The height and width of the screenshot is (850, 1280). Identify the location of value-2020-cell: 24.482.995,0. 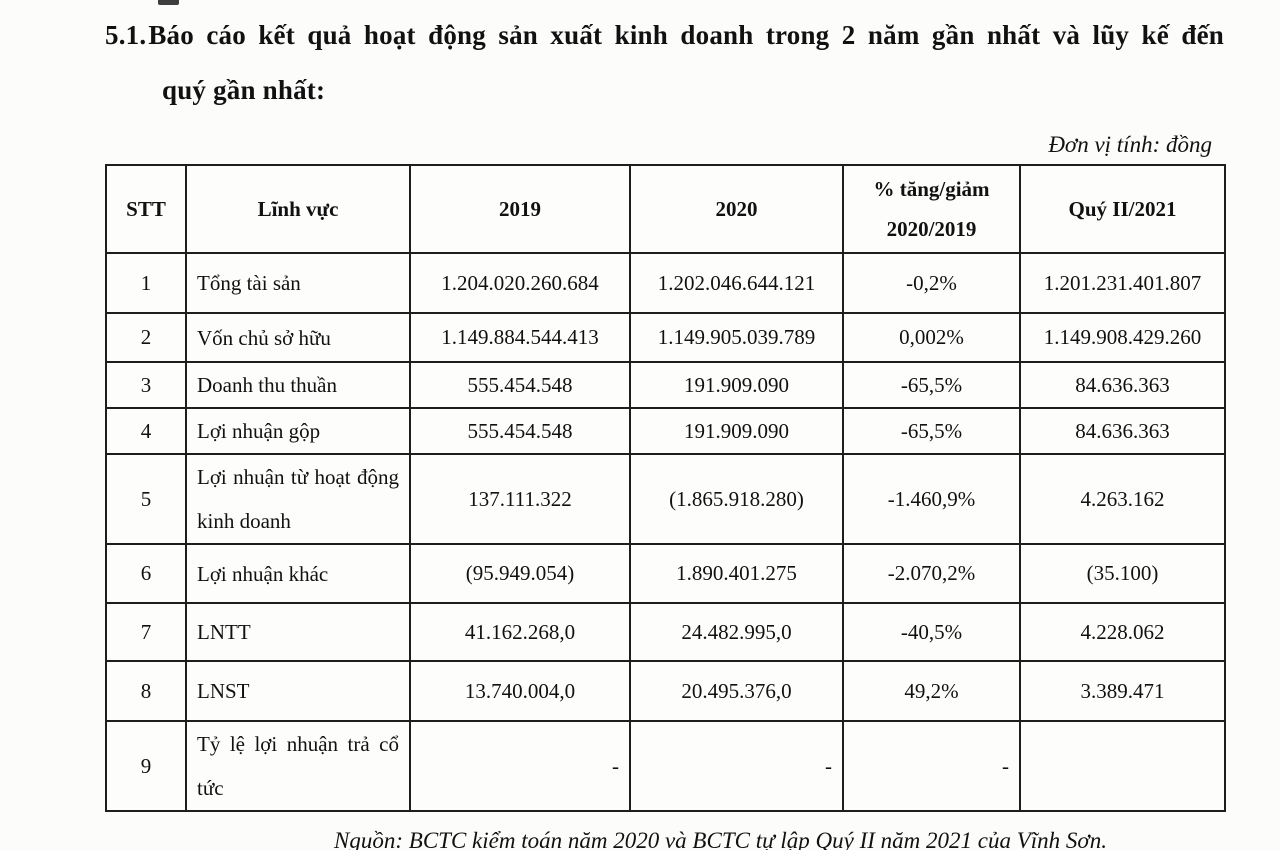
(736, 632).